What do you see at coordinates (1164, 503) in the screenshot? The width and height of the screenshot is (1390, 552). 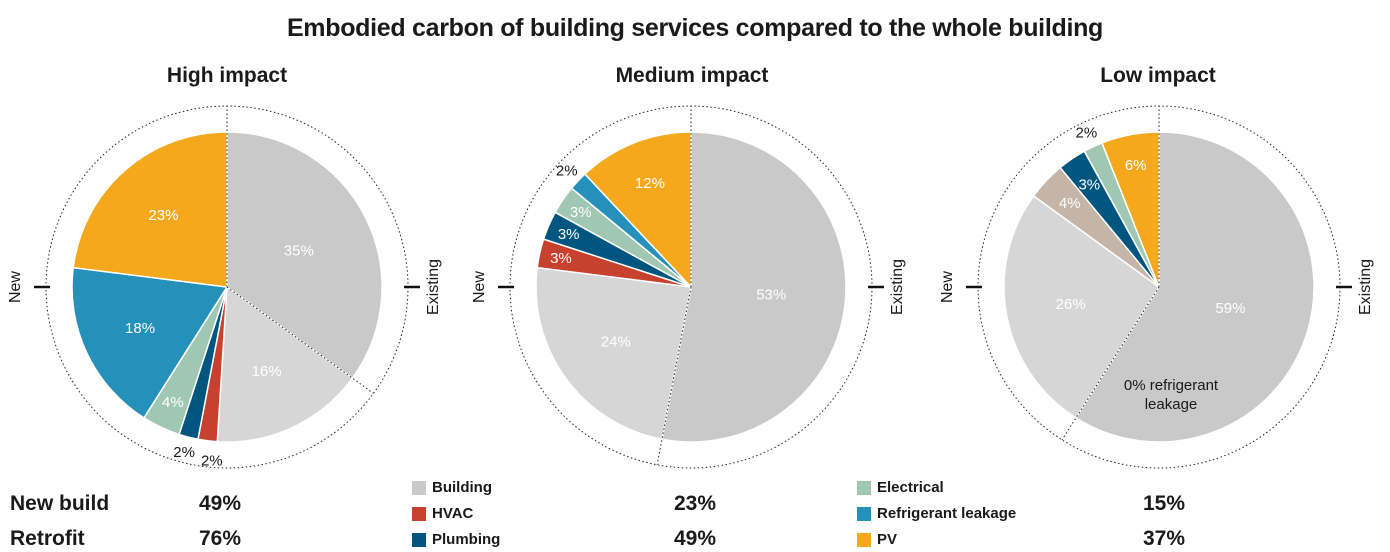 I see `new-build-low: 15%` at bounding box center [1164, 503].